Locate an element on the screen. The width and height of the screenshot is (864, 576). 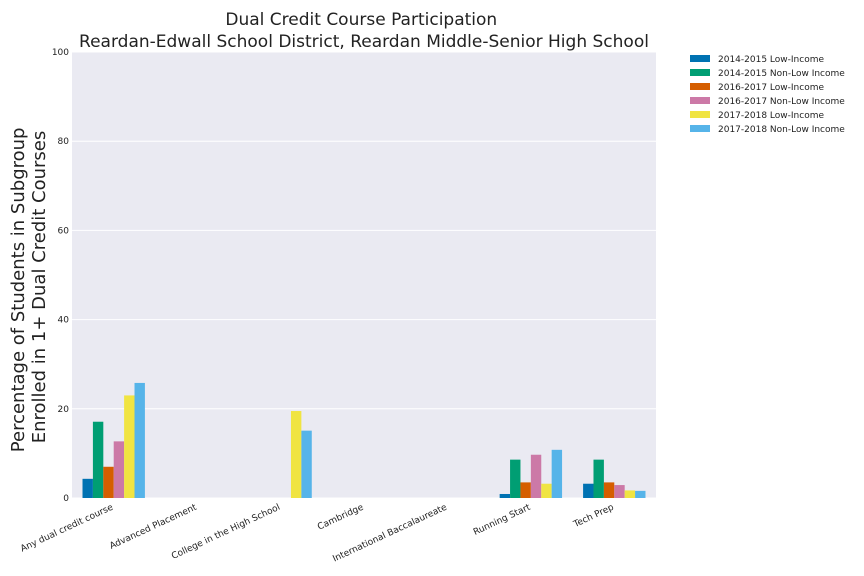
legend-label: 2014-2015 Non-Low Income is located at coordinates (781, 74).